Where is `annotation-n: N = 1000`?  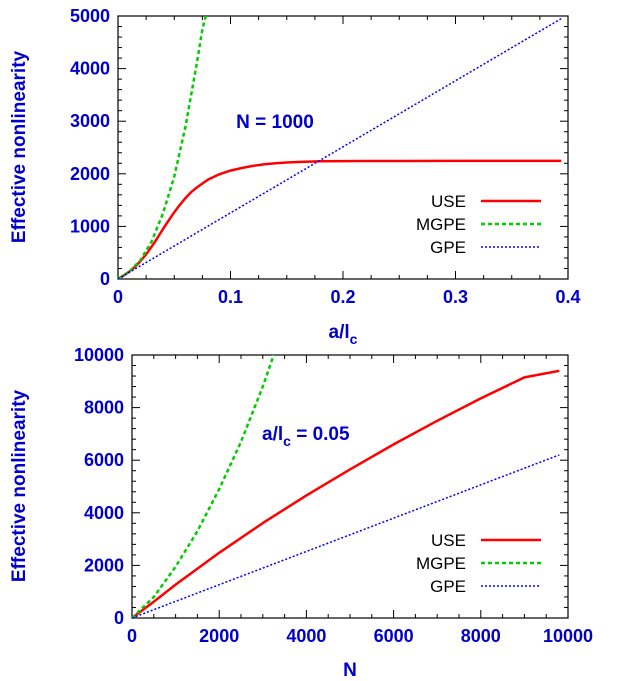 annotation-n: N = 1000 is located at coordinates (275, 122).